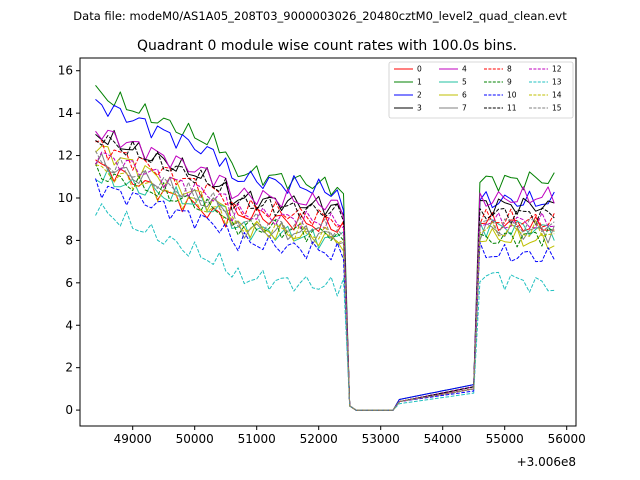 This screenshot has width=640, height=480. What do you see at coordinates (381, 439) in the screenshot?
I see `x-tick-label: 53000` at bounding box center [381, 439].